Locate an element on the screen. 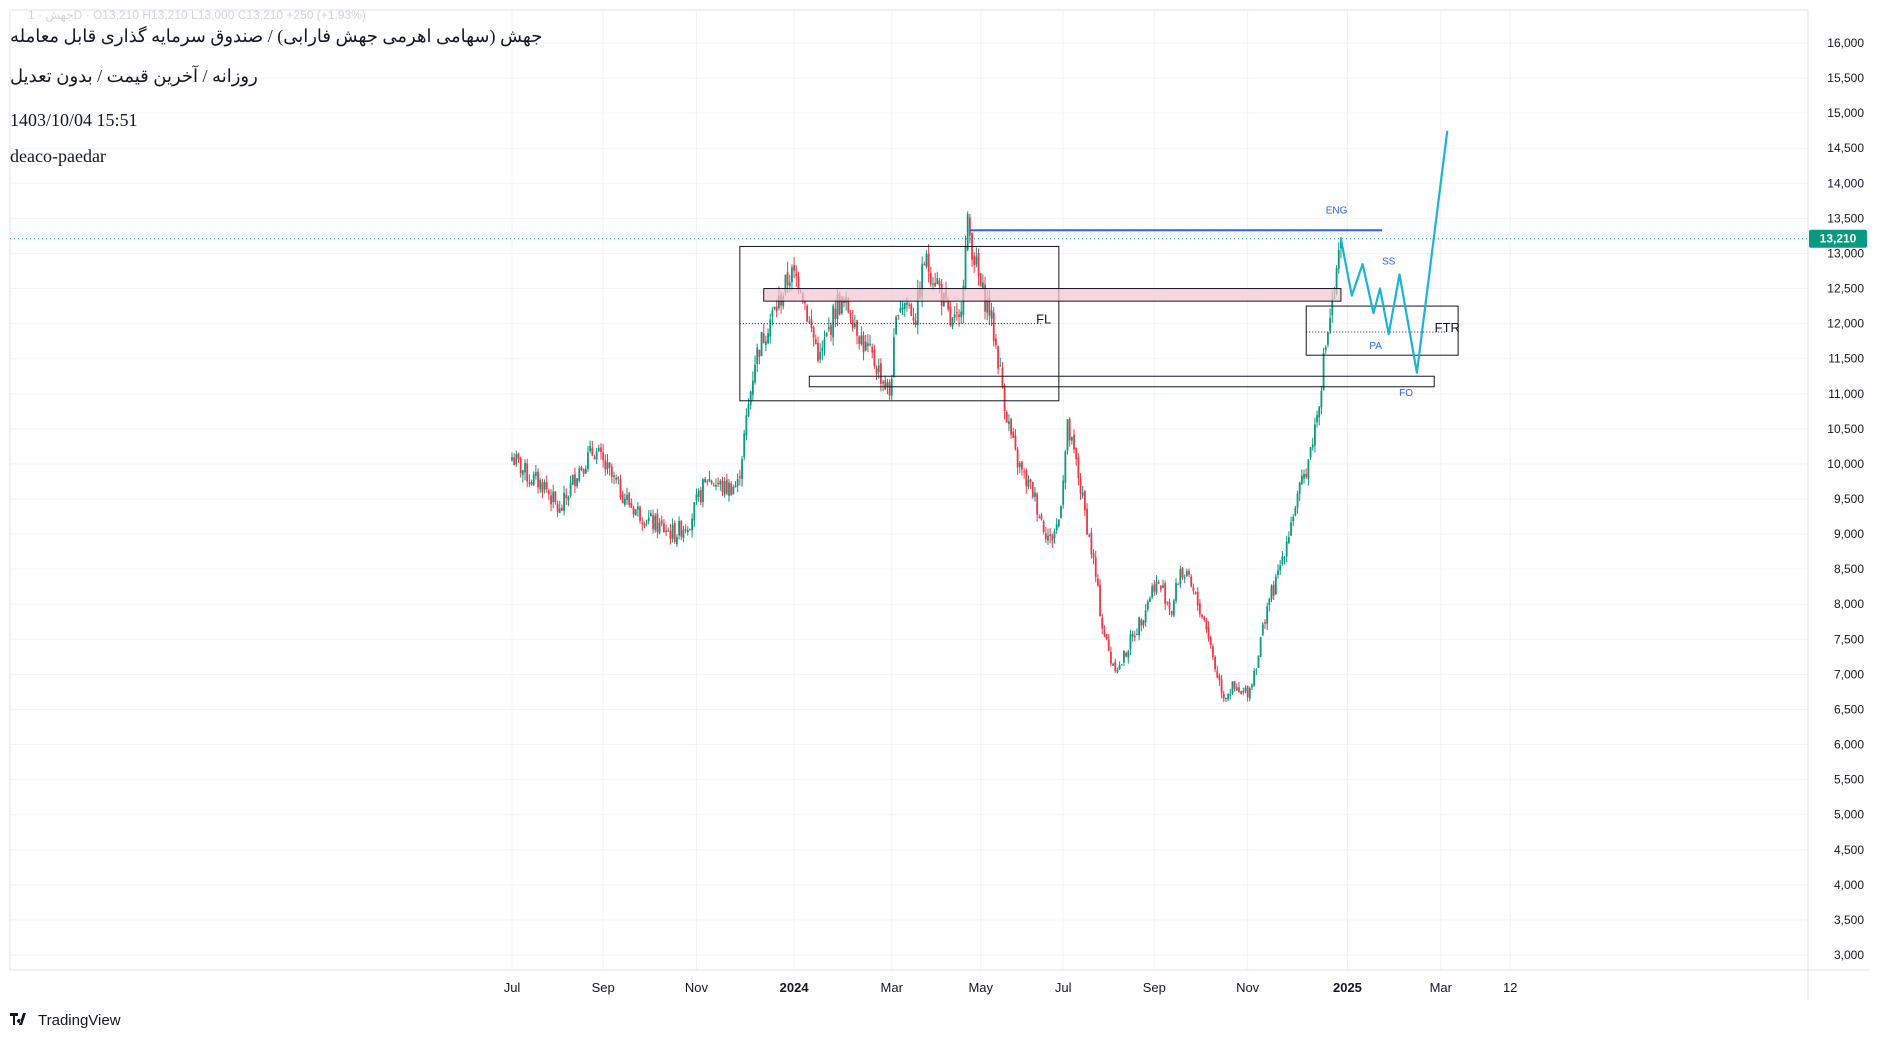 This screenshot has height=1040, width=1880. chart-subtitle: روزانه / آخرین قیمت / بدون تعدیل is located at coordinates (134, 76).